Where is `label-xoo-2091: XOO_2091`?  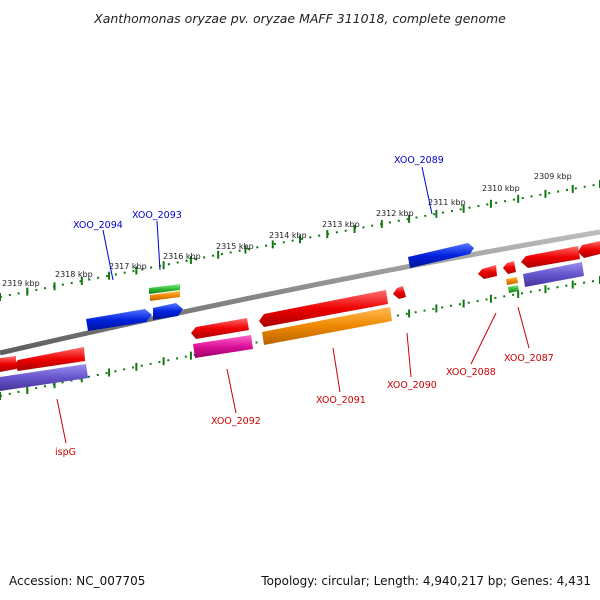
label-xoo-2091: XOO_2091 is located at coordinates (341, 400).